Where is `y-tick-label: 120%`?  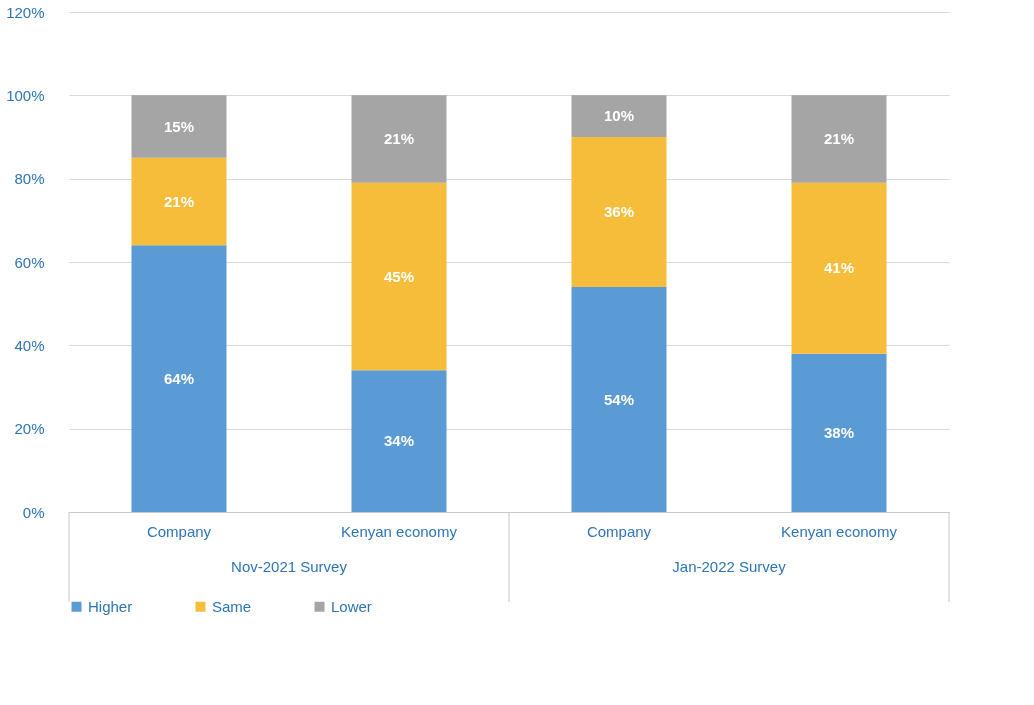 y-tick-label: 120% is located at coordinates (25, 12).